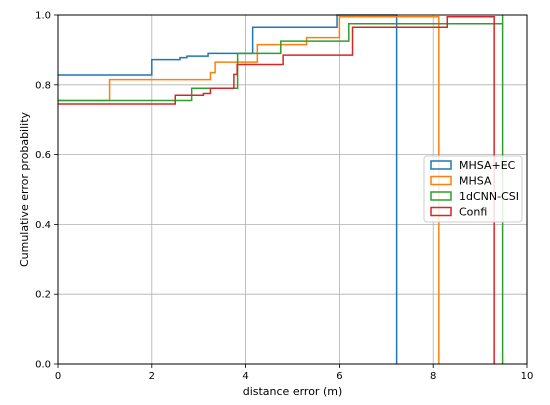  Describe the element at coordinates (489, 196) in the screenshot. I see `legend-label: 1dCNN-CSI` at that location.